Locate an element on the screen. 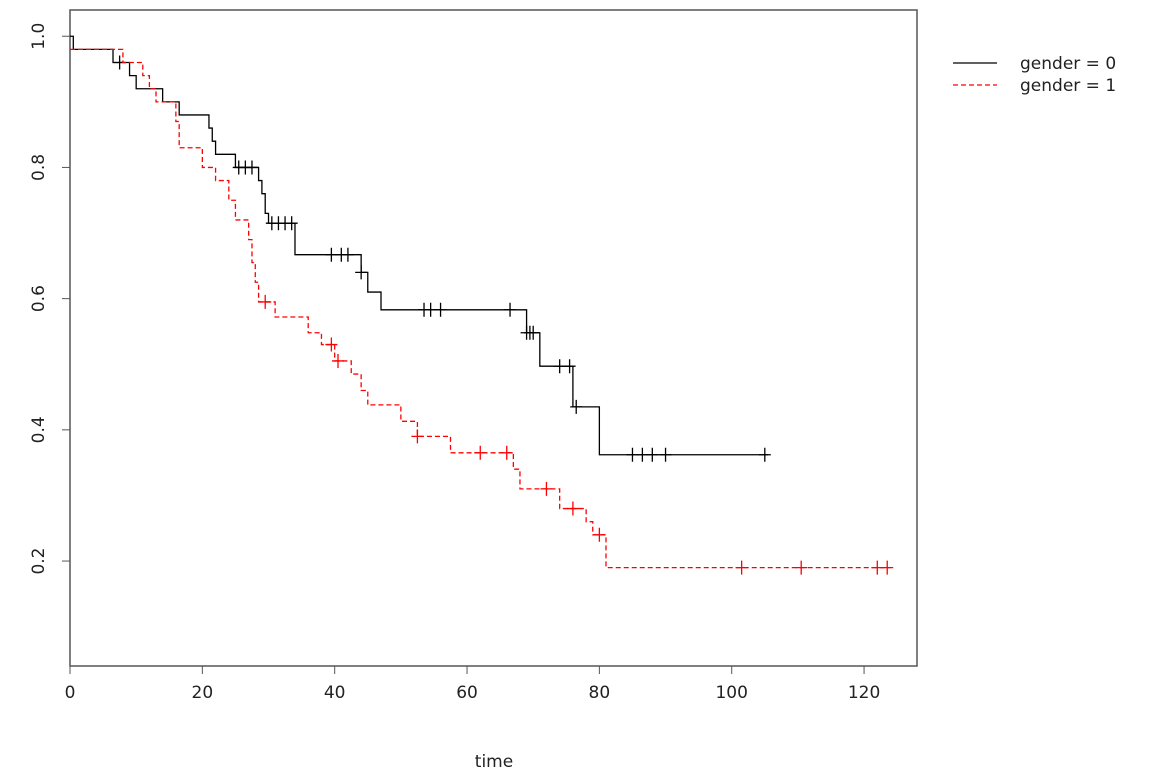  x-tick-label: 20 is located at coordinates (203, 693).